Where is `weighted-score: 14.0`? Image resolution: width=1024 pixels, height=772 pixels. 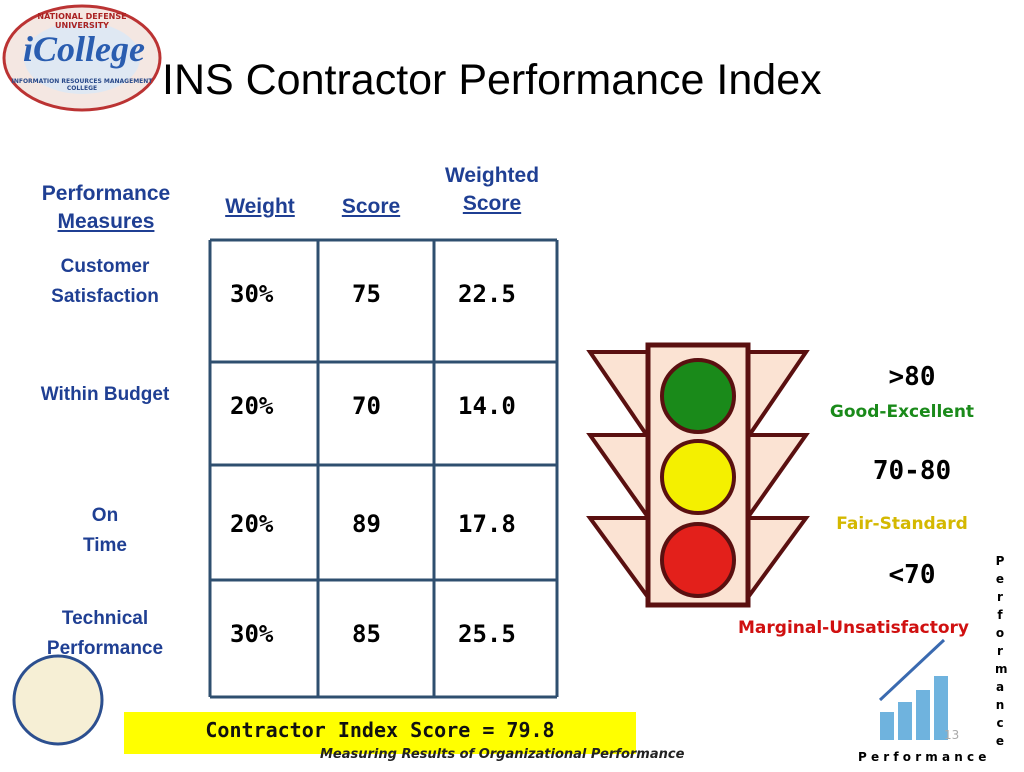 weighted-score: 14.0 is located at coordinates (487, 406).